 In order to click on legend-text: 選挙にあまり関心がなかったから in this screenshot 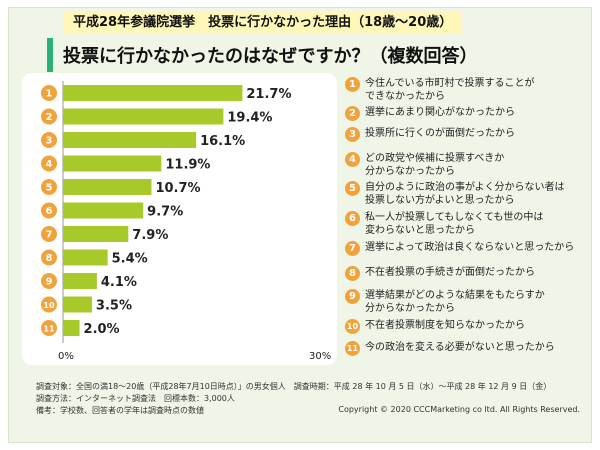, I will do `click(440, 112)`.